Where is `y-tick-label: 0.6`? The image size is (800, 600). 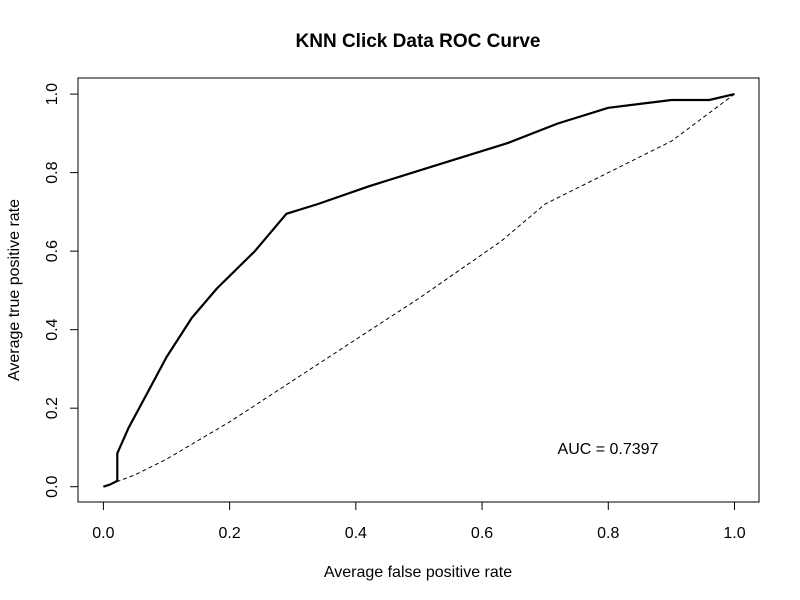 y-tick-label: 0.6 is located at coordinates (52, 251).